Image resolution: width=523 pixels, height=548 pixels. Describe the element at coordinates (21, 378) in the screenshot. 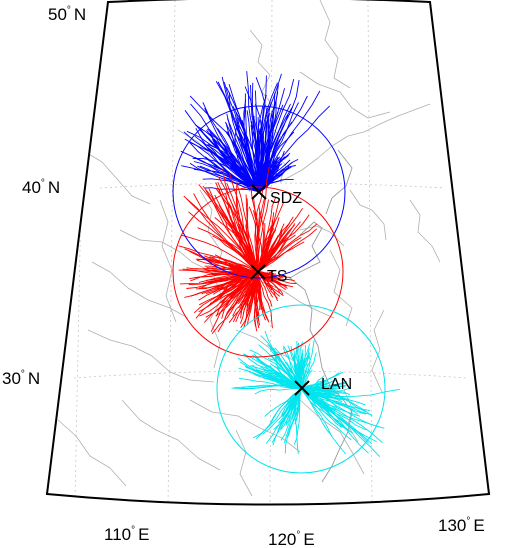

I see `lat-label-30: 30° N` at that location.